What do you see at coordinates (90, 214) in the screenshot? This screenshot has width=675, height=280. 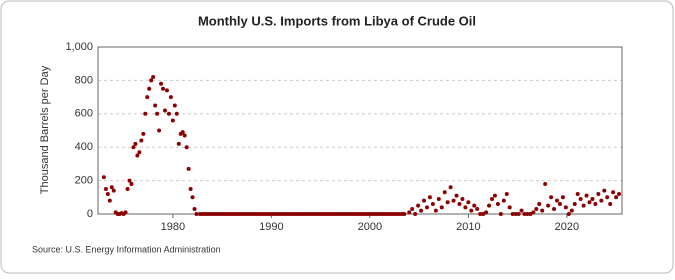 I see `y-tick-label: 0` at bounding box center [90, 214].